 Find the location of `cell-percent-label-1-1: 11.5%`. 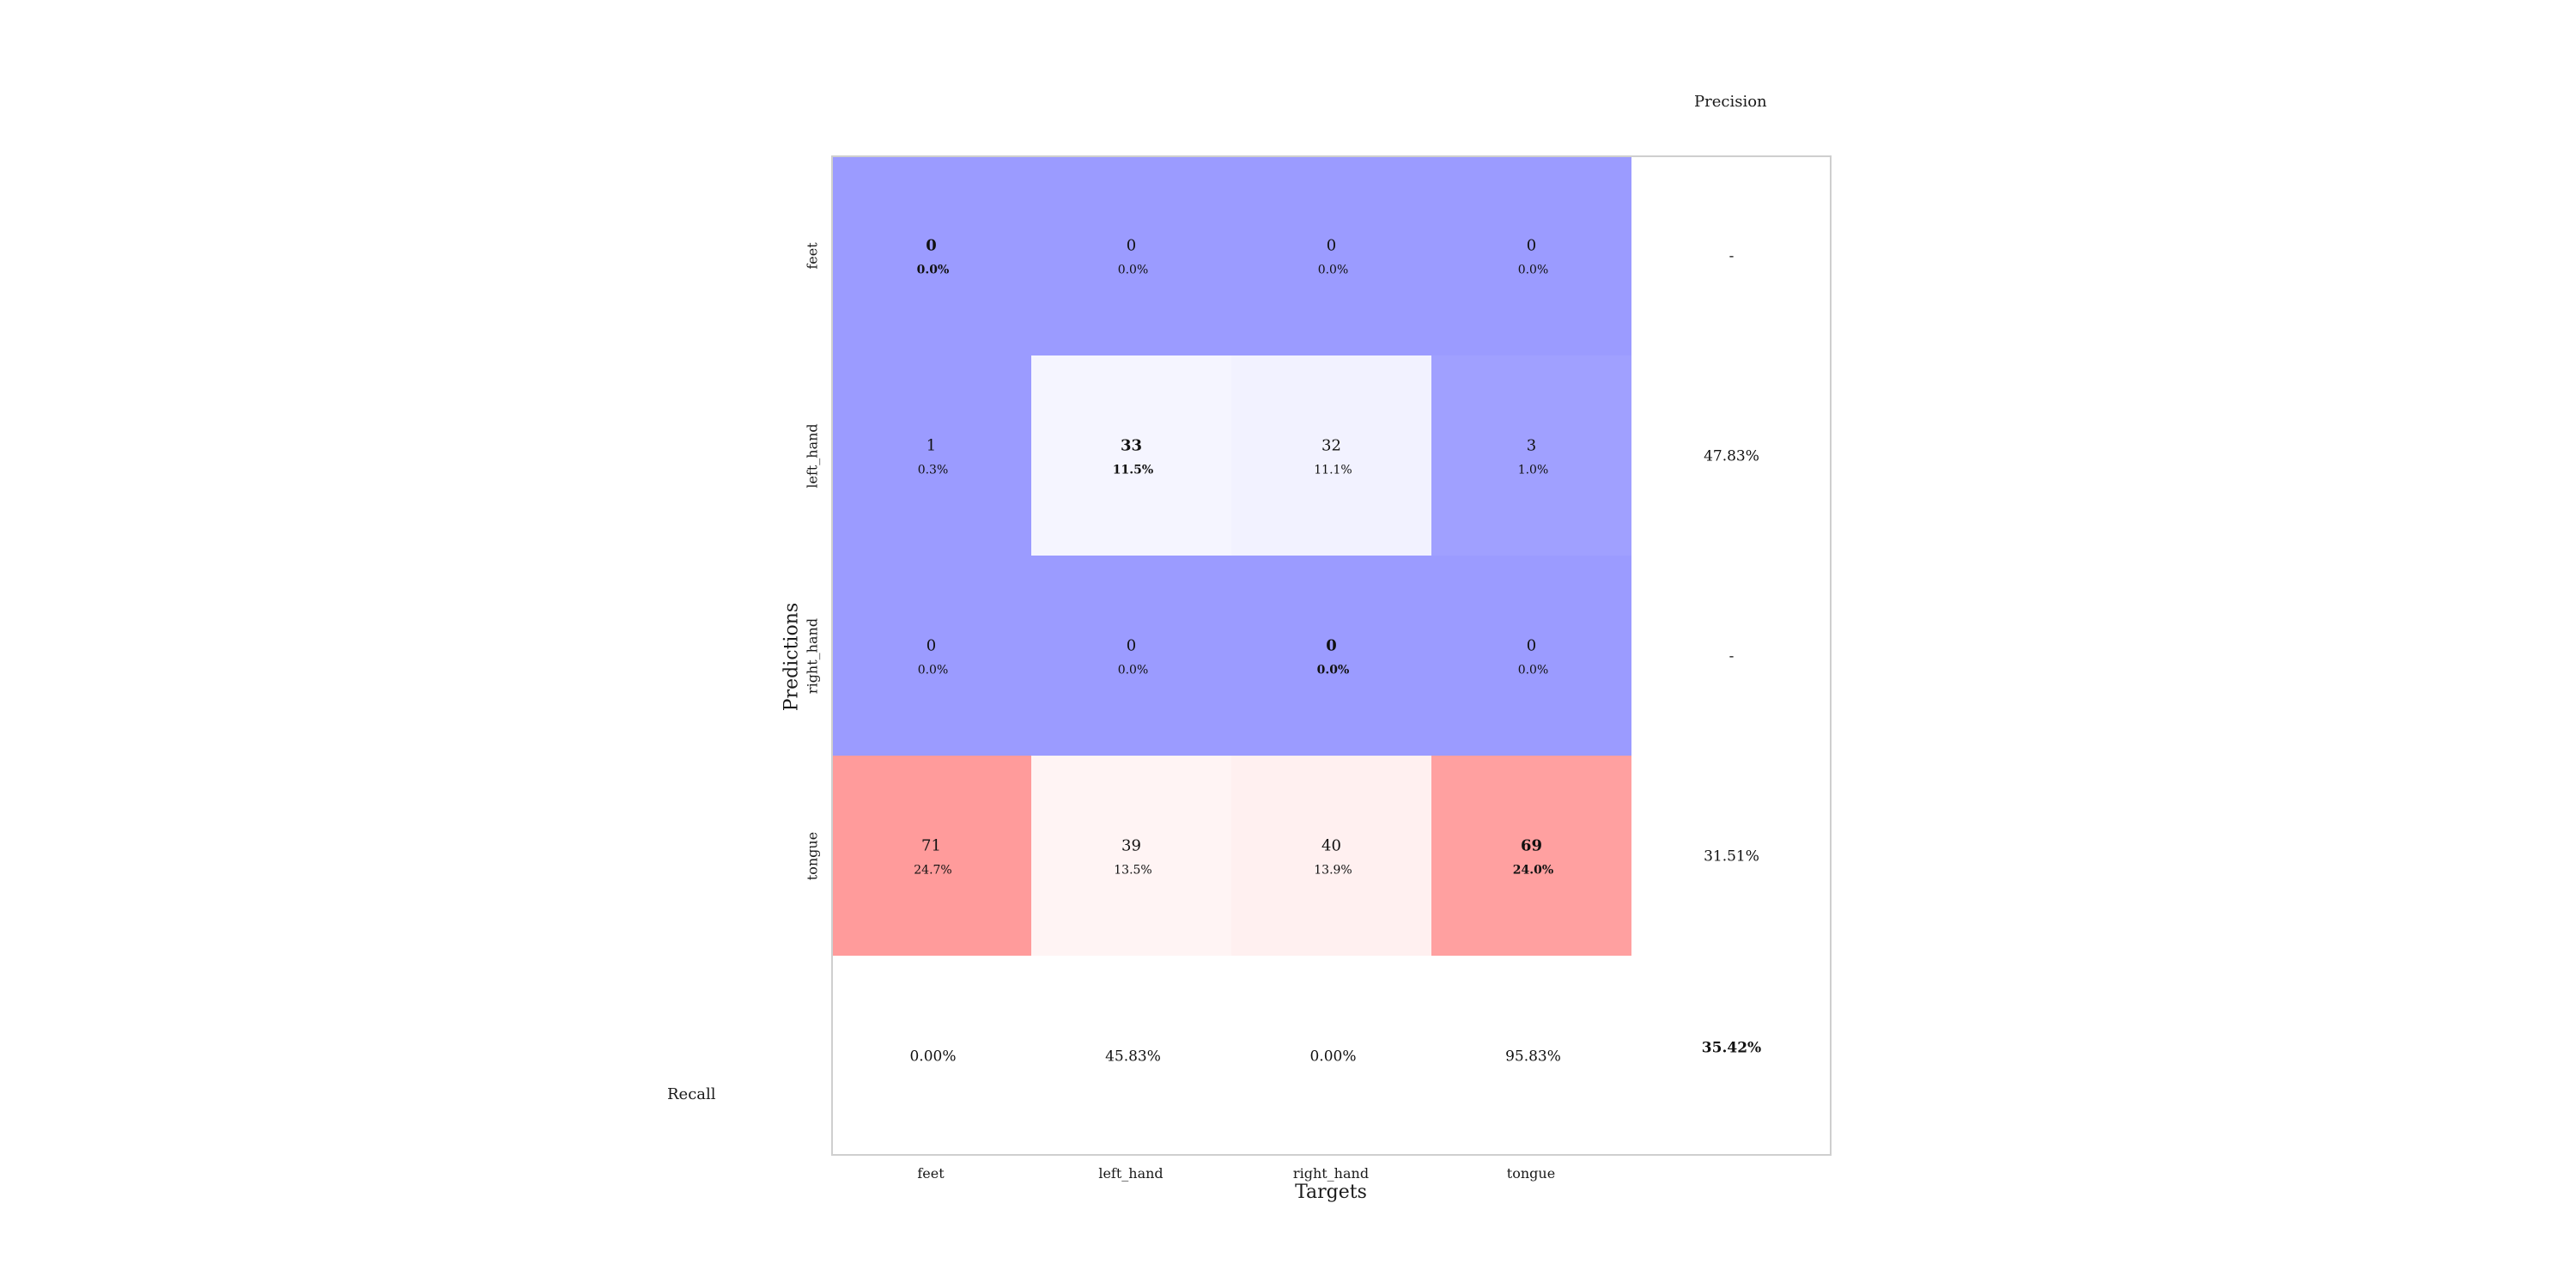

cell-percent-label-1-1: 11.5% is located at coordinates (1133, 470).